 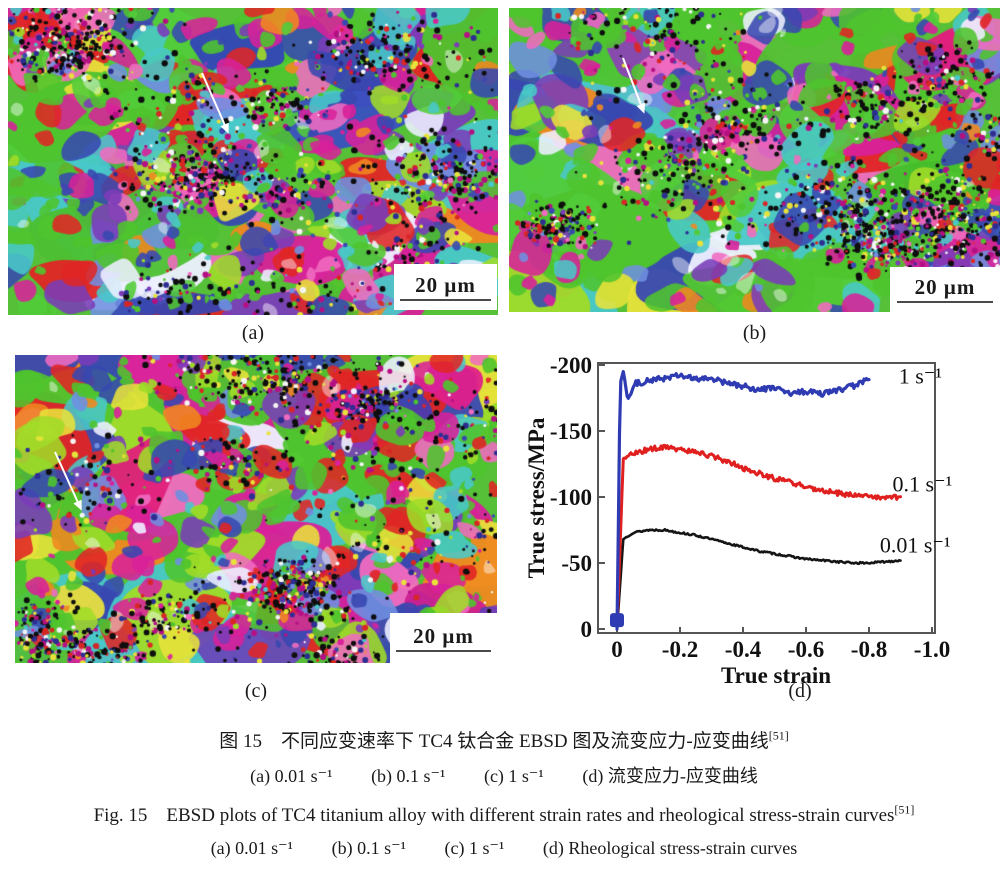 I want to click on scale-bar-c: 20 μm, so click(x=443, y=638).